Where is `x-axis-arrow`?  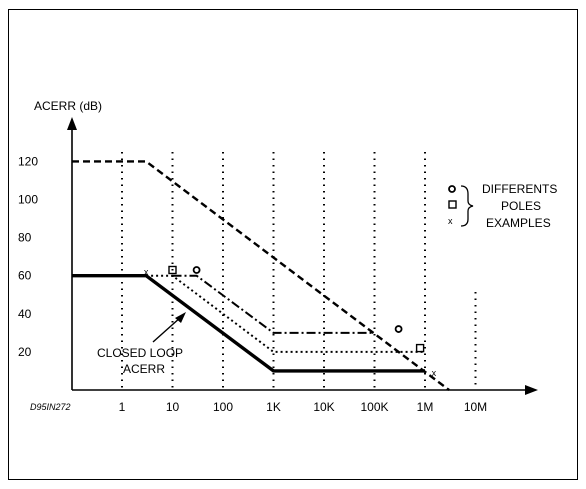
x-axis-arrow is located at coordinates (531, 390).